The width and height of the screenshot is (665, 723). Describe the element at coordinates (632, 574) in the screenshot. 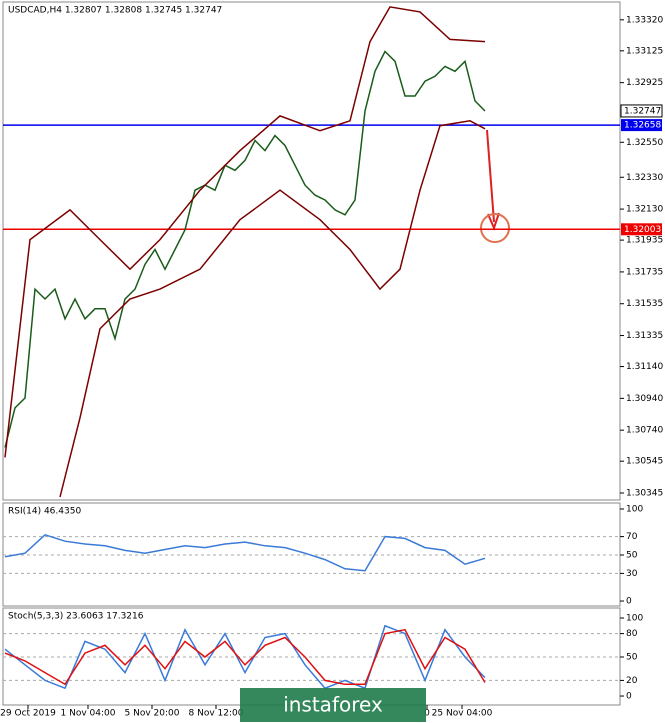

I see `y-tick-label: 30` at that location.